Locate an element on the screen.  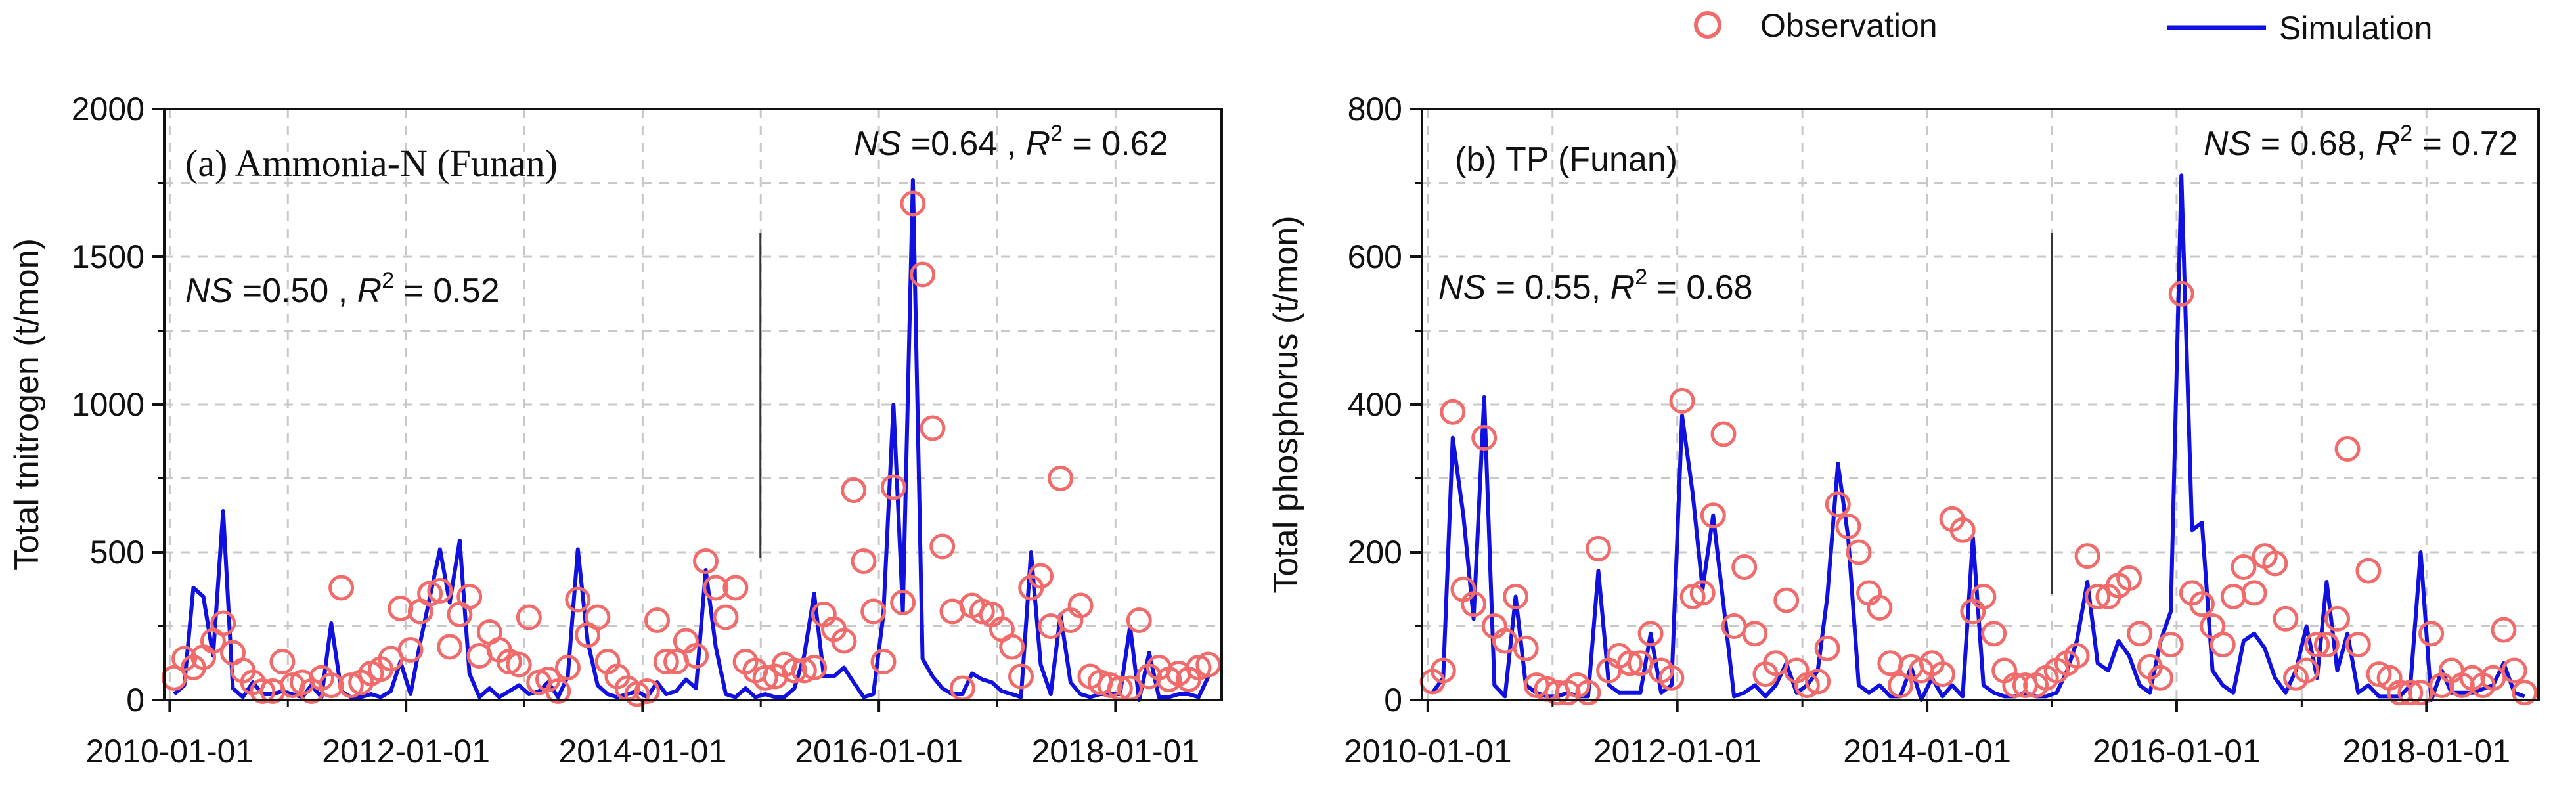
panel-a-validation-stats: NS =0.64 , R2 = 0.62 is located at coordinates (1011, 142).